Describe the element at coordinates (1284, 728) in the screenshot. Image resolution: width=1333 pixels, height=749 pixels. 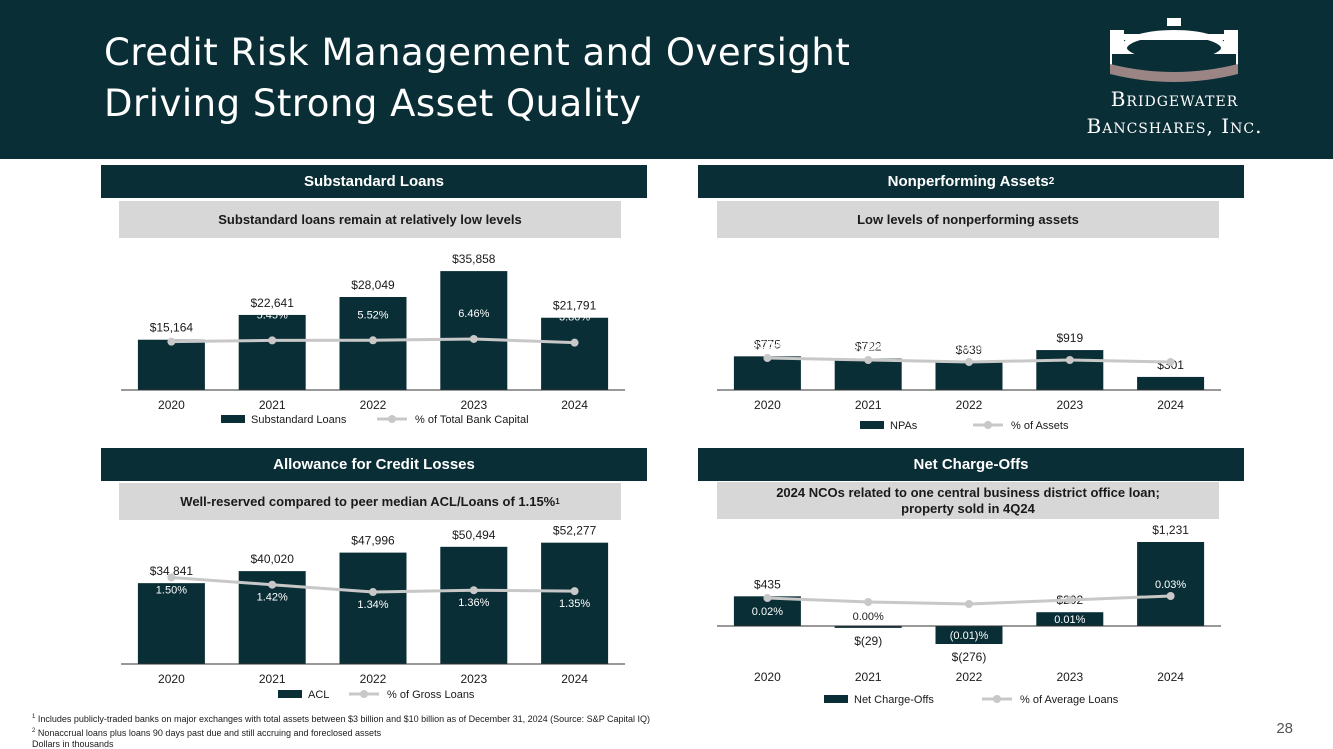
I see `page-number: 28` at that location.